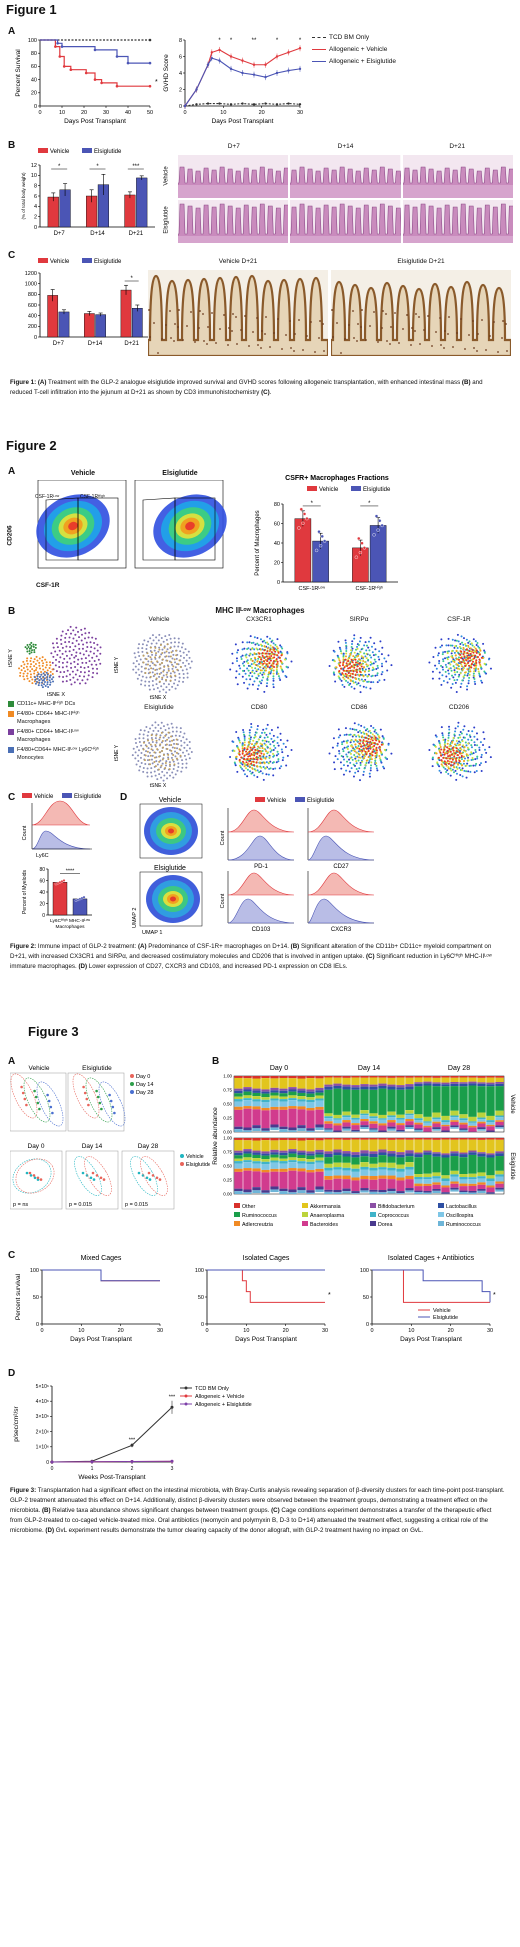 The height and width of the screenshot is (1947, 520). Describe the element at coordinates (150, 40) in the screenshot. I see `survival-point` at that location.